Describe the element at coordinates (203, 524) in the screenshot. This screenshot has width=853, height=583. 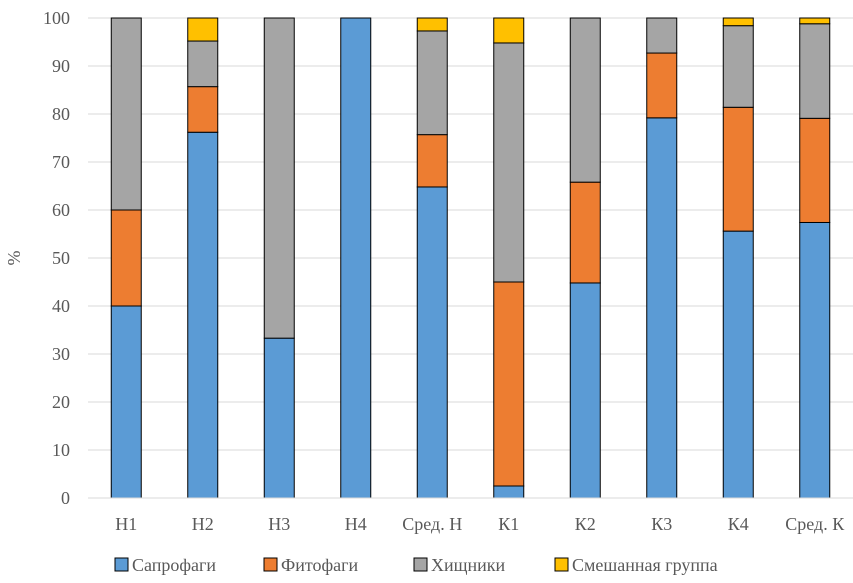
I see `x-tick-label: Н2` at that location.